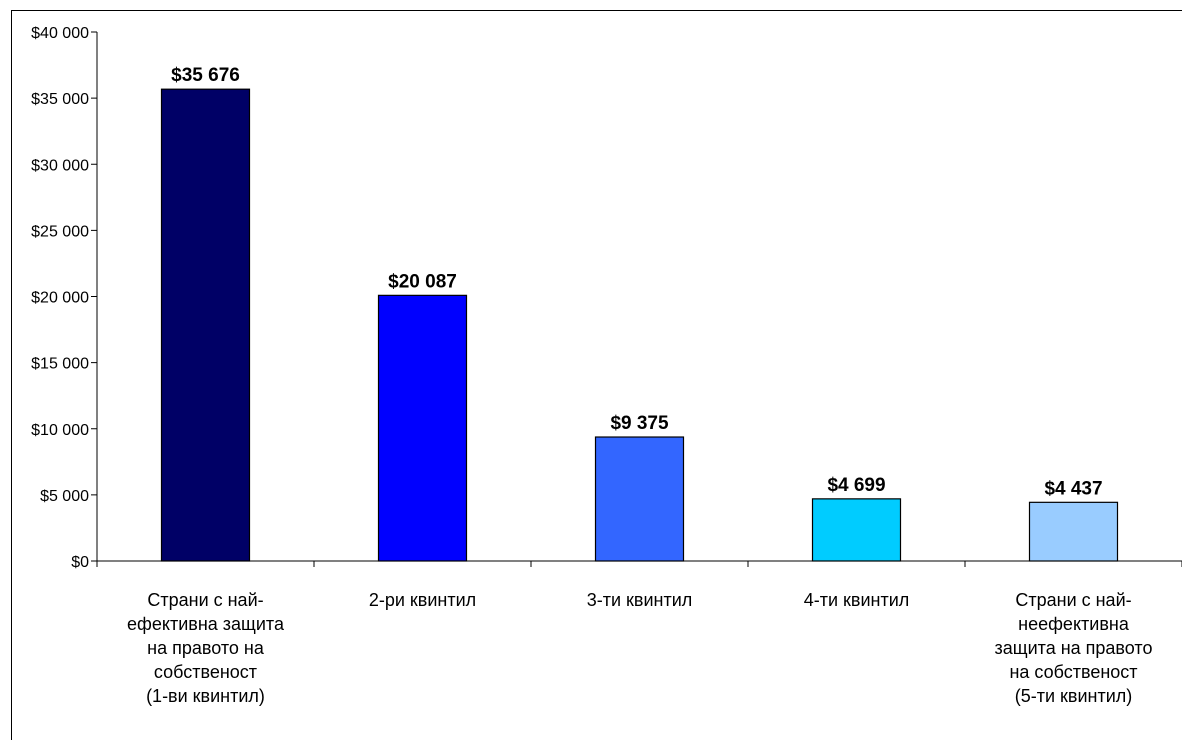 This screenshot has height=740, width=1182. Describe the element at coordinates (639, 600) in the screenshot. I see `x-tick-label: 3-ти квинтил` at that location.